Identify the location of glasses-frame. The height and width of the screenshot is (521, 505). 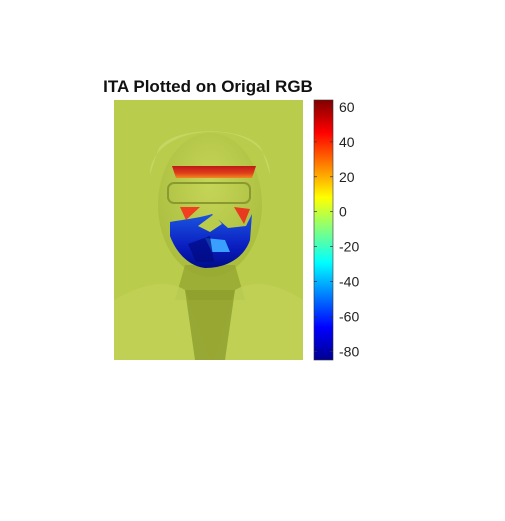
(209, 193).